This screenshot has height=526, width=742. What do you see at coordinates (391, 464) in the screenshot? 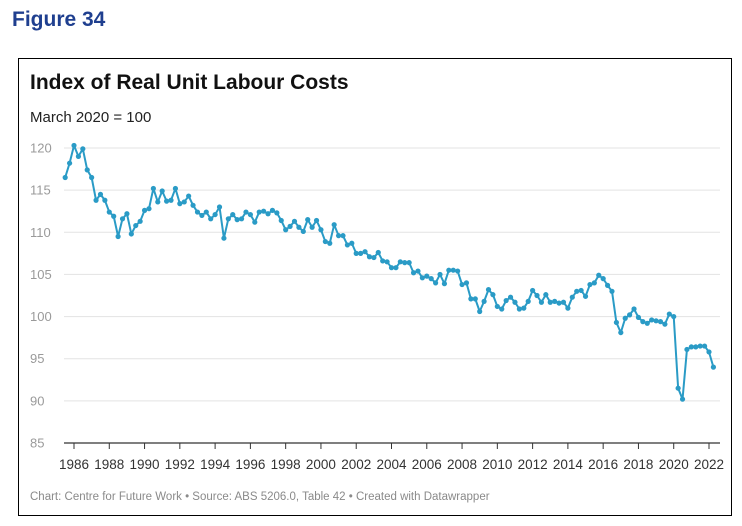
I see `x-tick-label: 2004` at bounding box center [391, 464].